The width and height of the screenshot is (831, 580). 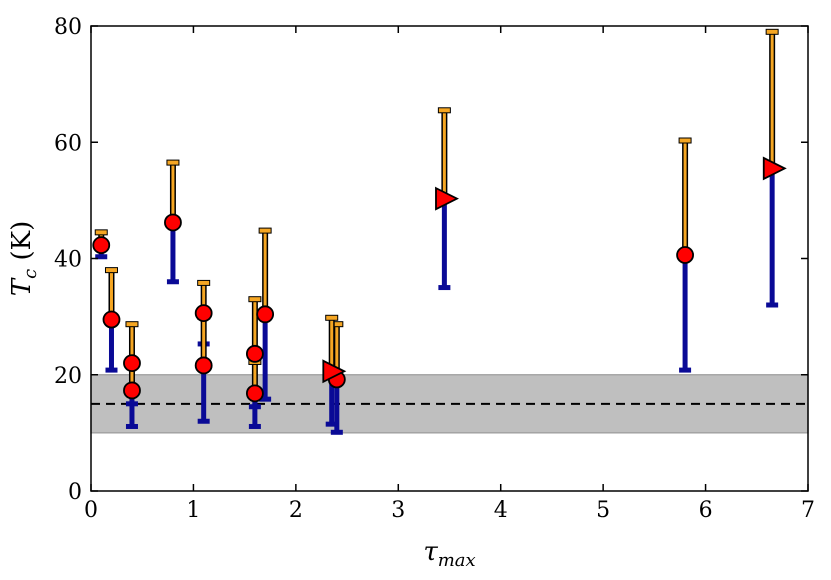 I want to click on band-rect, so click(x=449, y=404).